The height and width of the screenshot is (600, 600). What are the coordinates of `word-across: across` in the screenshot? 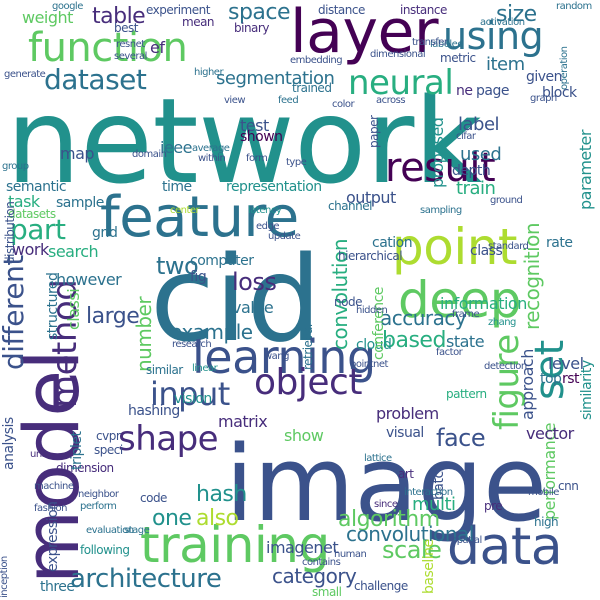 It's located at (390, 101).